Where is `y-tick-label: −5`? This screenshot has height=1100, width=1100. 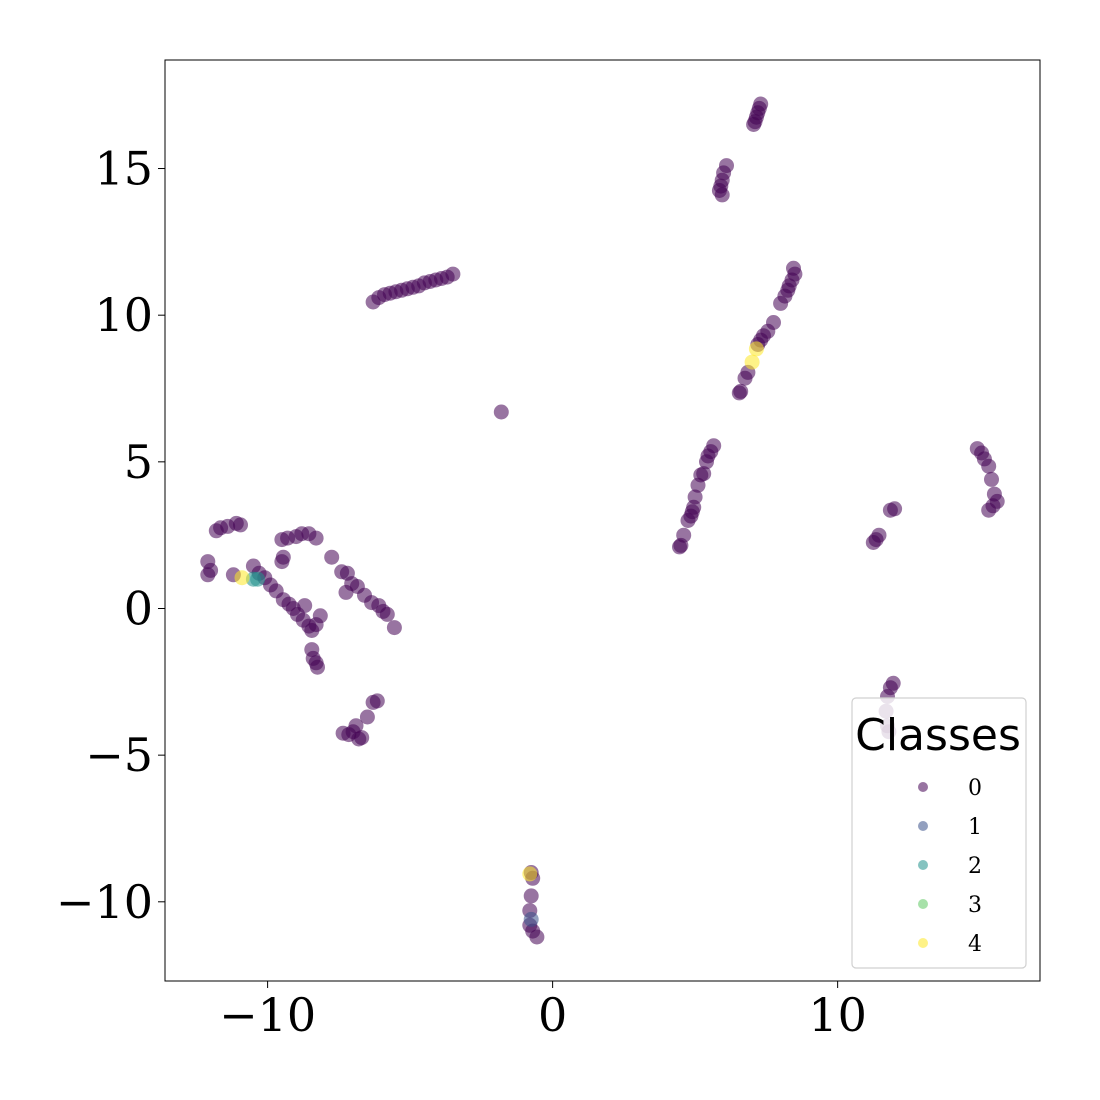 y-tick-label: −5 is located at coordinates (119, 755).